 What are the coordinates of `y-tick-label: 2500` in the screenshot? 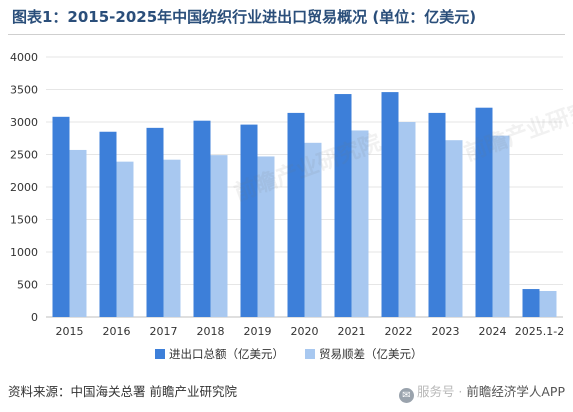 It's located at (24, 155).